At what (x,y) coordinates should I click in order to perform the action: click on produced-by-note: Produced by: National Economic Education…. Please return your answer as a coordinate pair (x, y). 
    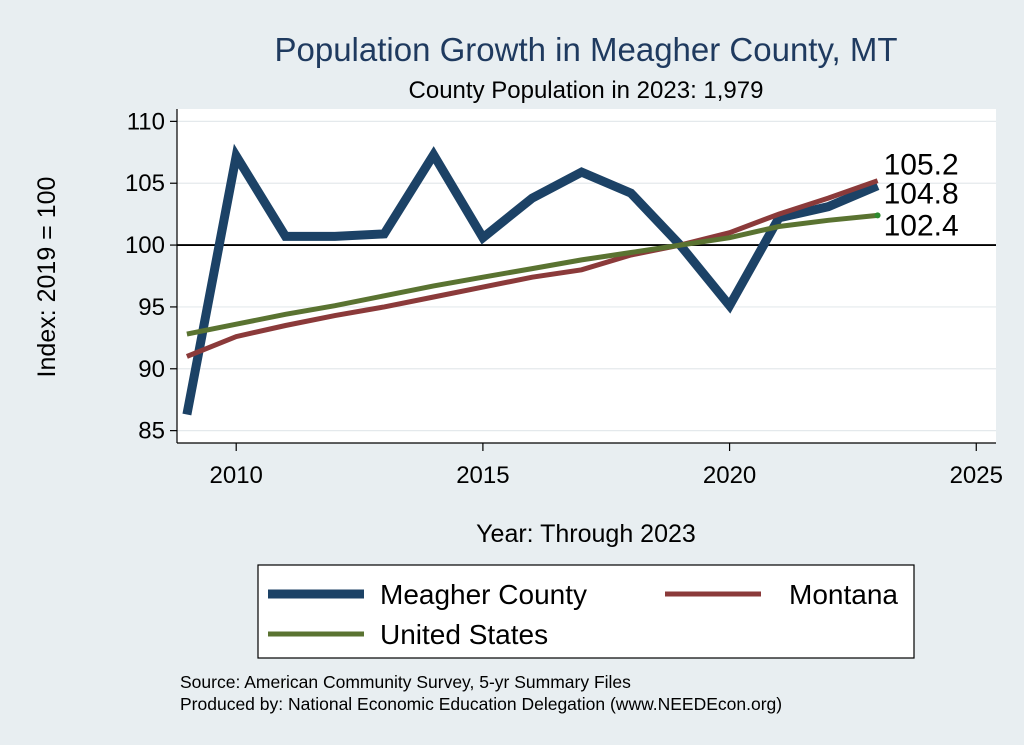
    Looking at the image, I should click on (481, 704).